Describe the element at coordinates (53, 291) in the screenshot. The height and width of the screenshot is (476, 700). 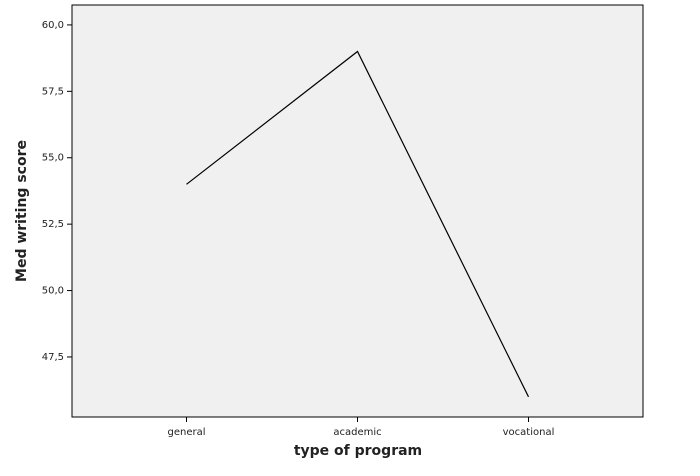
I see `y-tick-label: 50,0` at that location.